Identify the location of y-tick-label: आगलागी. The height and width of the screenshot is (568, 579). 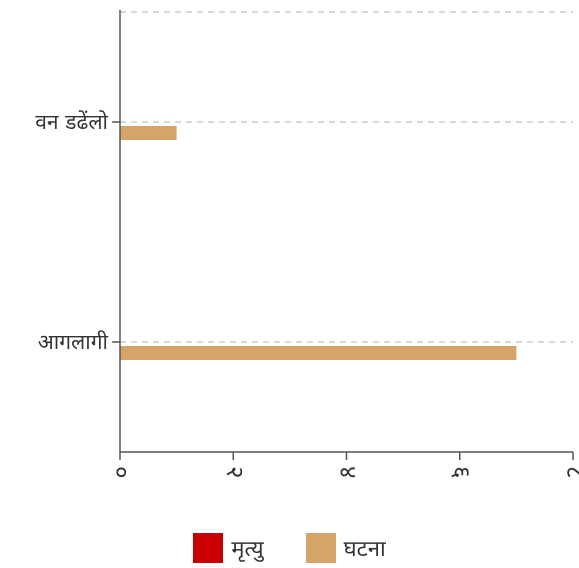
(73, 342).